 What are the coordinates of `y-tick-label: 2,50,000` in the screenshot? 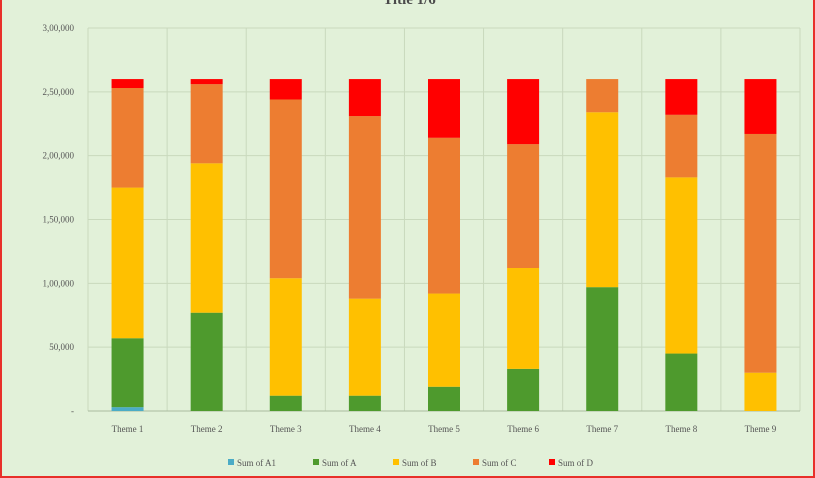 It's located at (59, 92).